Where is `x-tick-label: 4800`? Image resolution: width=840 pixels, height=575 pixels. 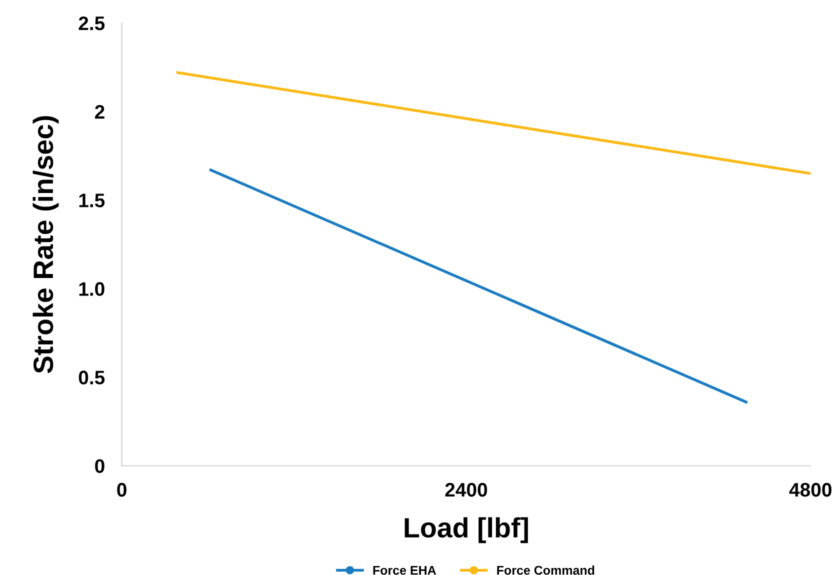
x-tick-label: 4800 is located at coordinates (810, 489).